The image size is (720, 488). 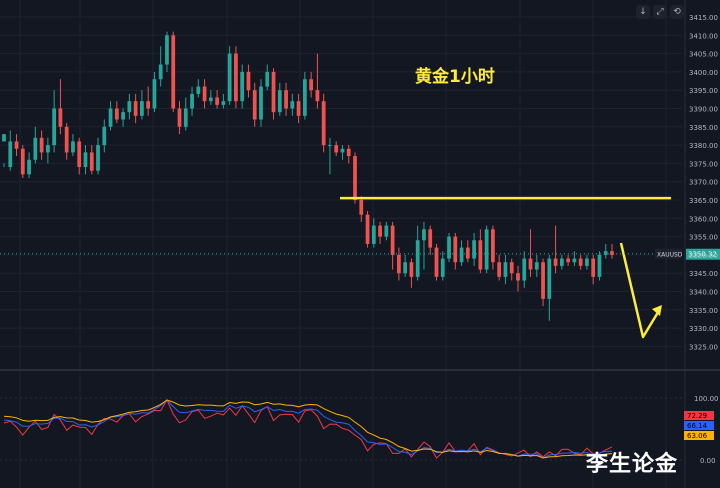 I want to click on refresh-icon: ⟲, so click(x=677, y=12).